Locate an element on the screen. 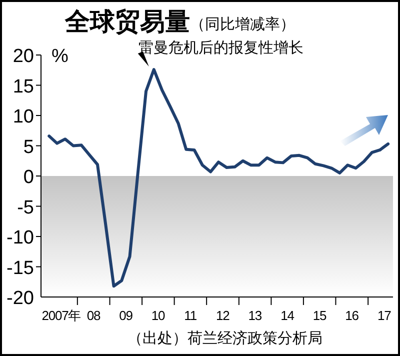 The width and height of the screenshot is (400, 356). x-tick-label: 15 is located at coordinates (319, 315).